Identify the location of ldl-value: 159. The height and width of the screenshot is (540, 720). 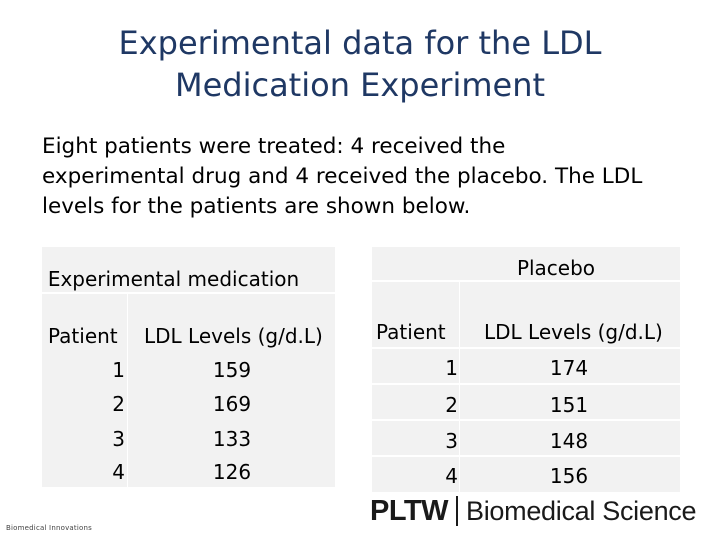
(232, 370).